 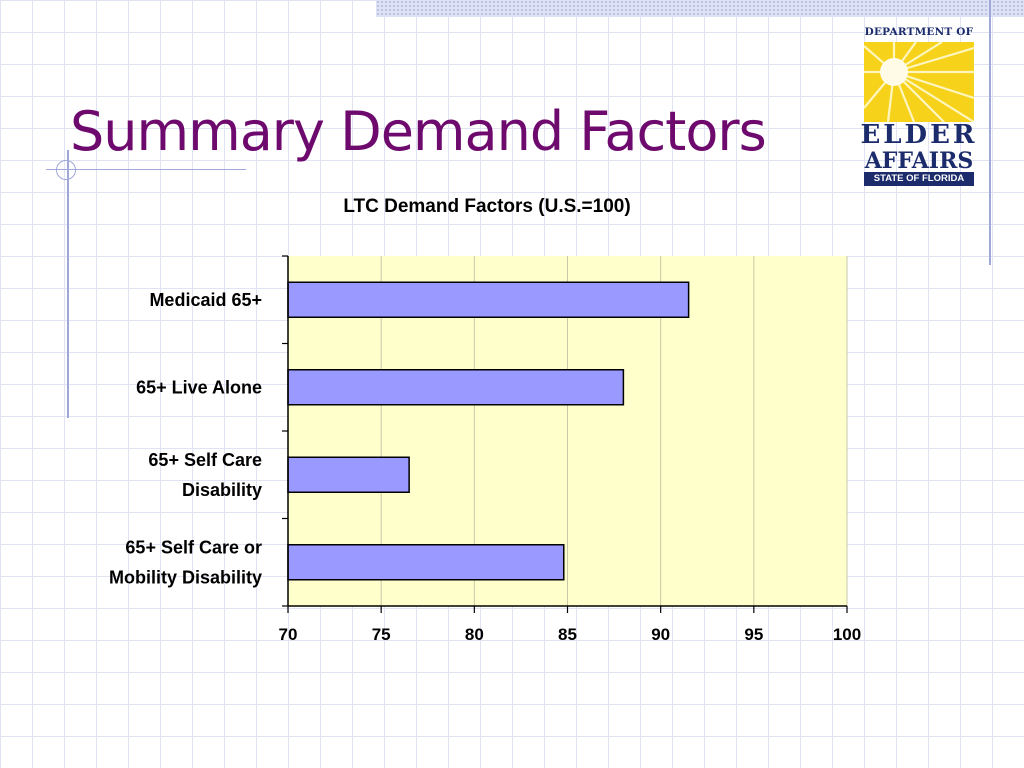 What do you see at coordinates (222, 490) in the screenshot?
I see `category-label-3: Disability` at bounding box center [222, 490].